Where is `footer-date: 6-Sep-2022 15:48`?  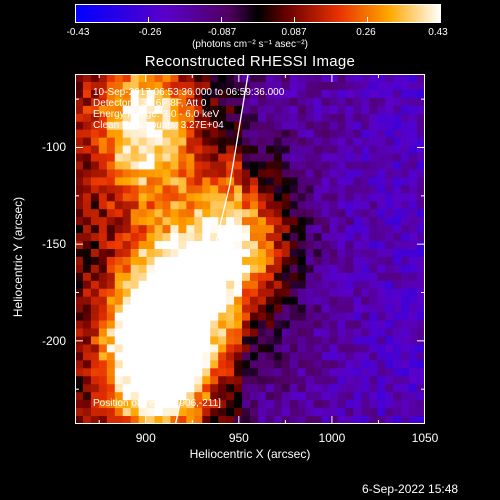 footer-date: 6-Sep-2022 15:48 is located at coordinates (410, 489).